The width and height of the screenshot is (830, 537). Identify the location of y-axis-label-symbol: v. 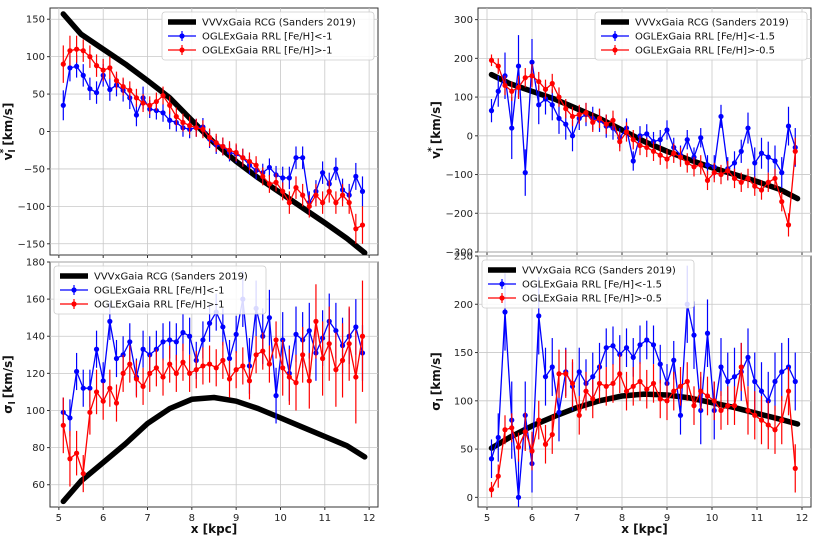
(8, 156).